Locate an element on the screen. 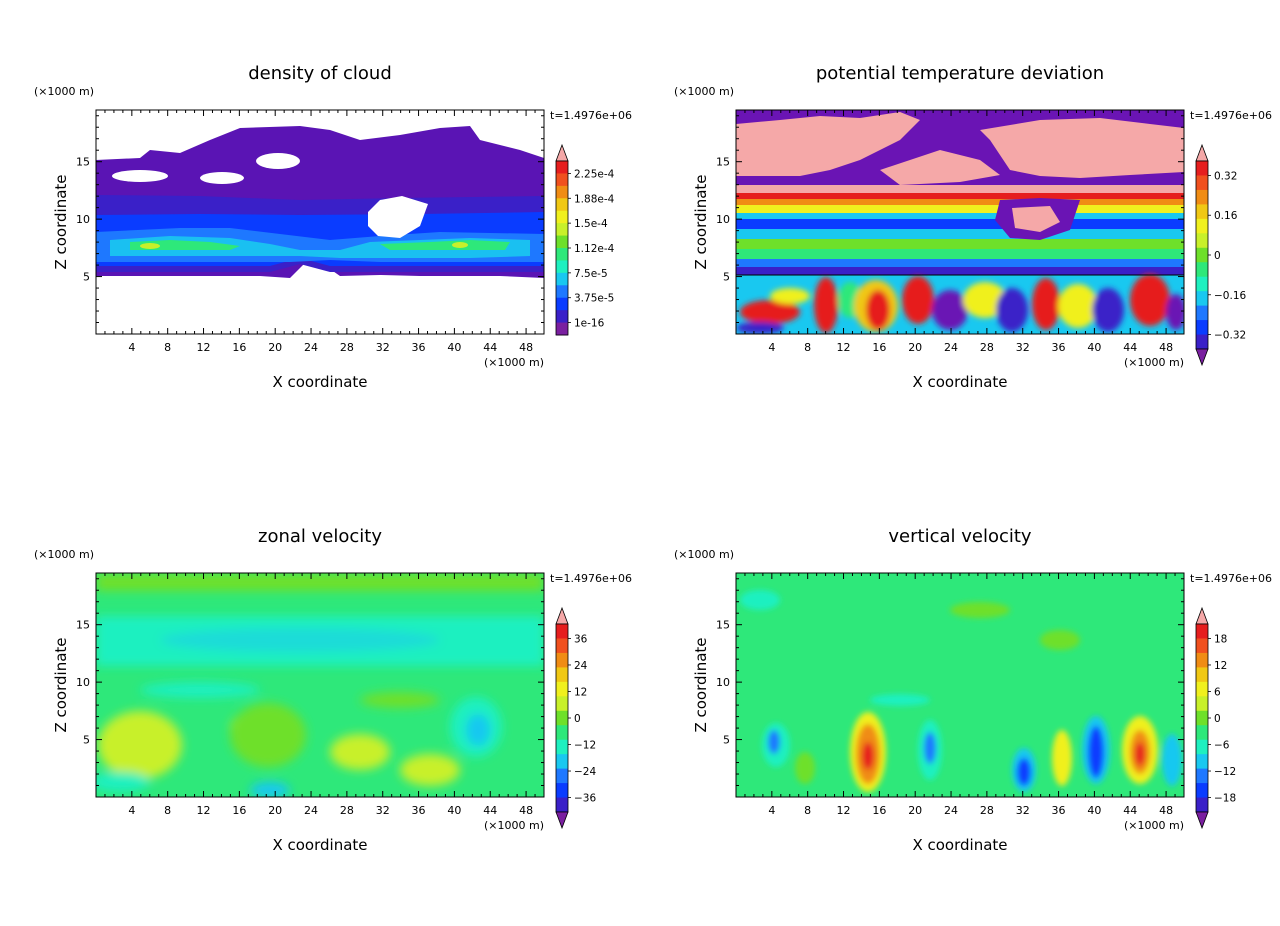 The width and height of the screenshot is (1280, 926). colorbar: −18 −12 −6 0 6 12 18 is located at coordinates (1215, 718).